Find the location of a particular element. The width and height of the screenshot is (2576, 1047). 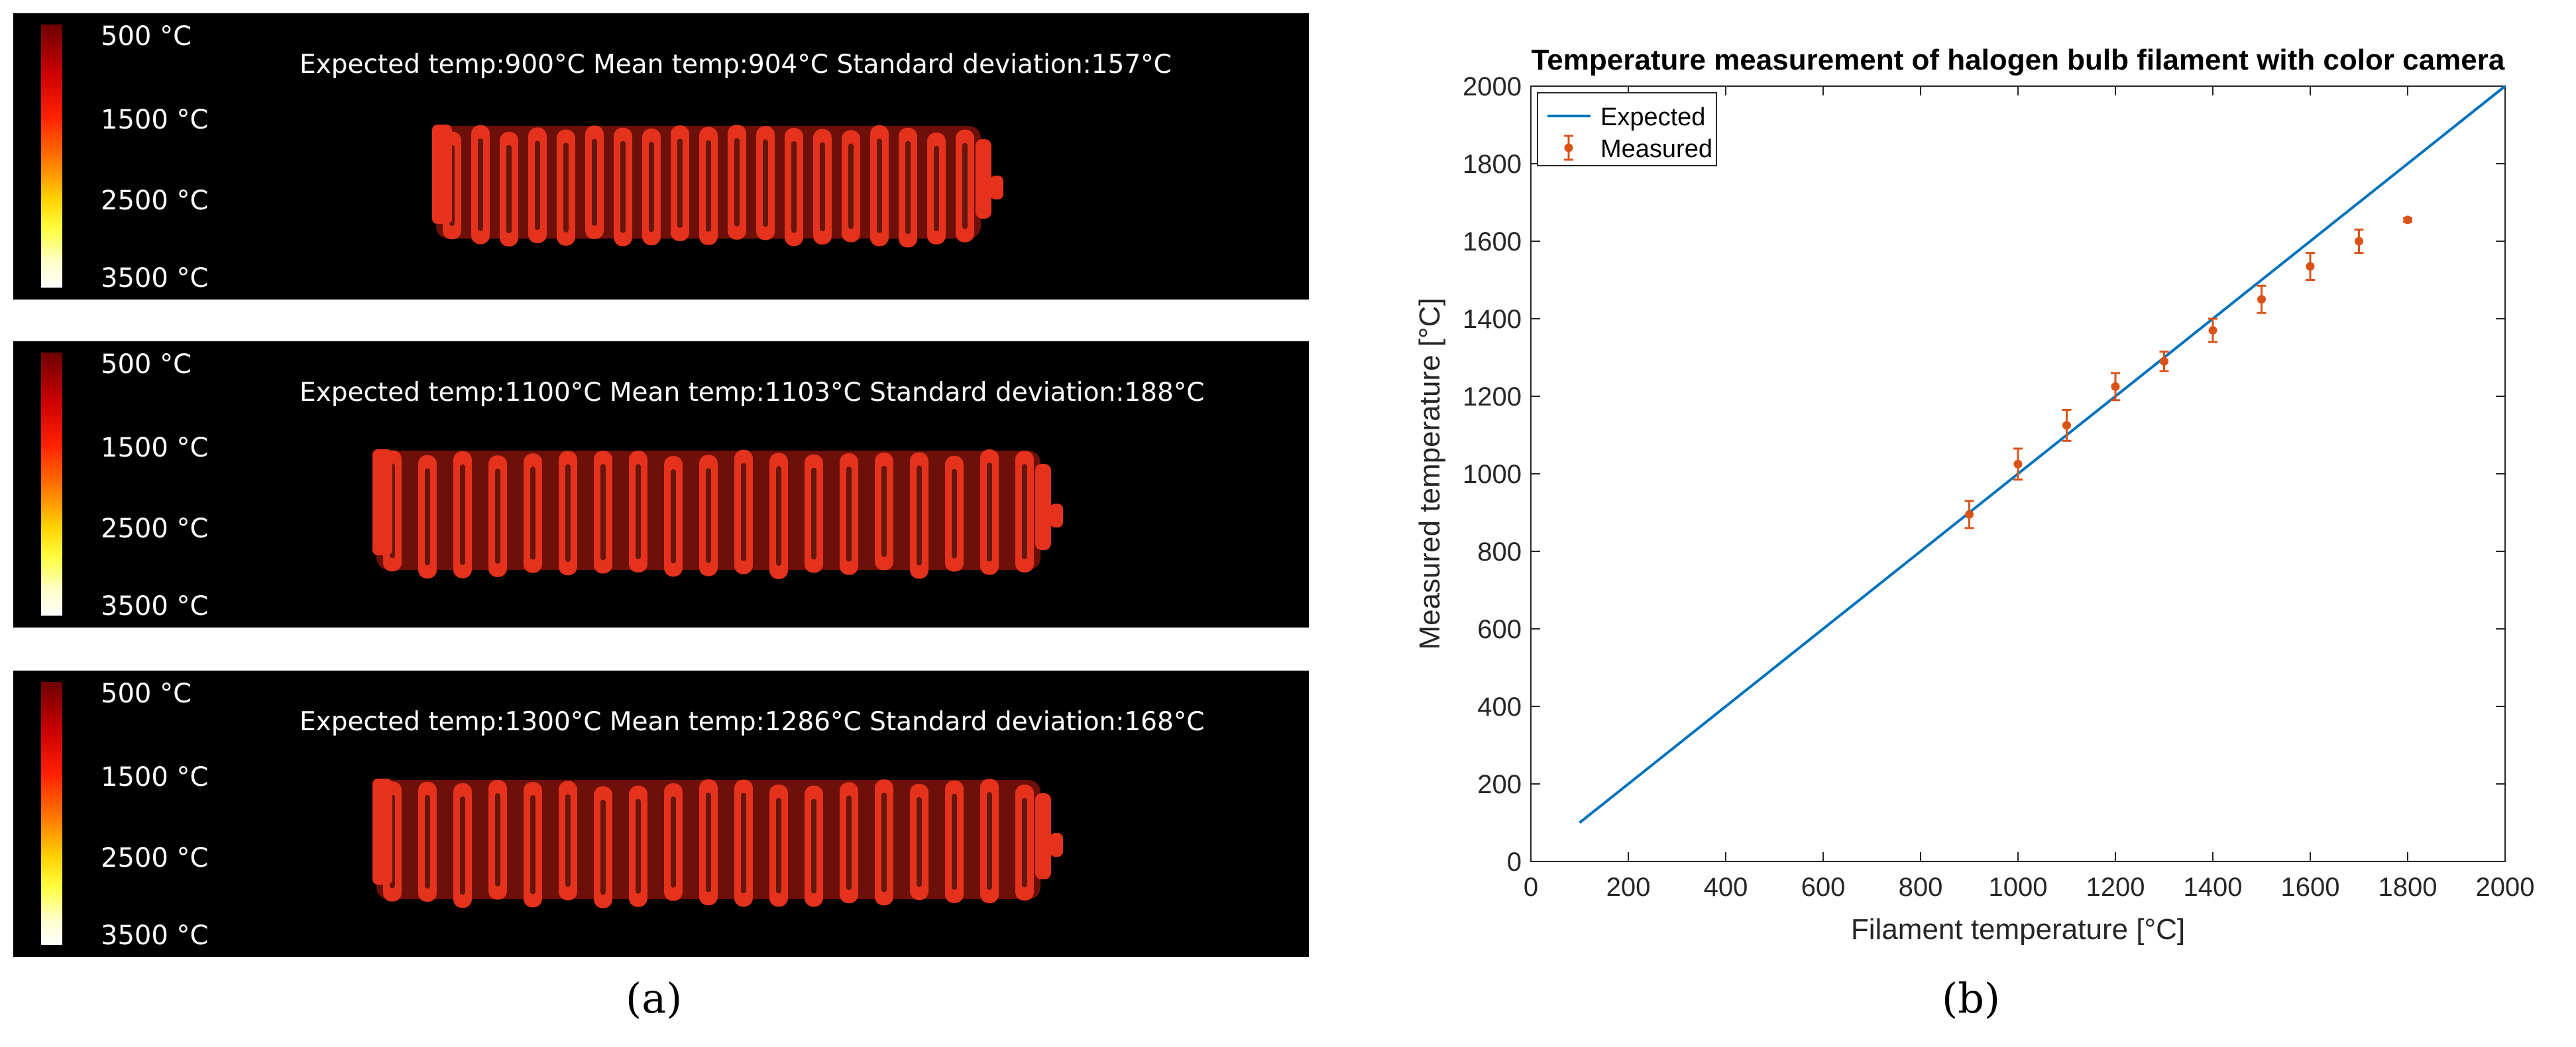

legend-measured-swatch is located at coordinates (1568, 148).